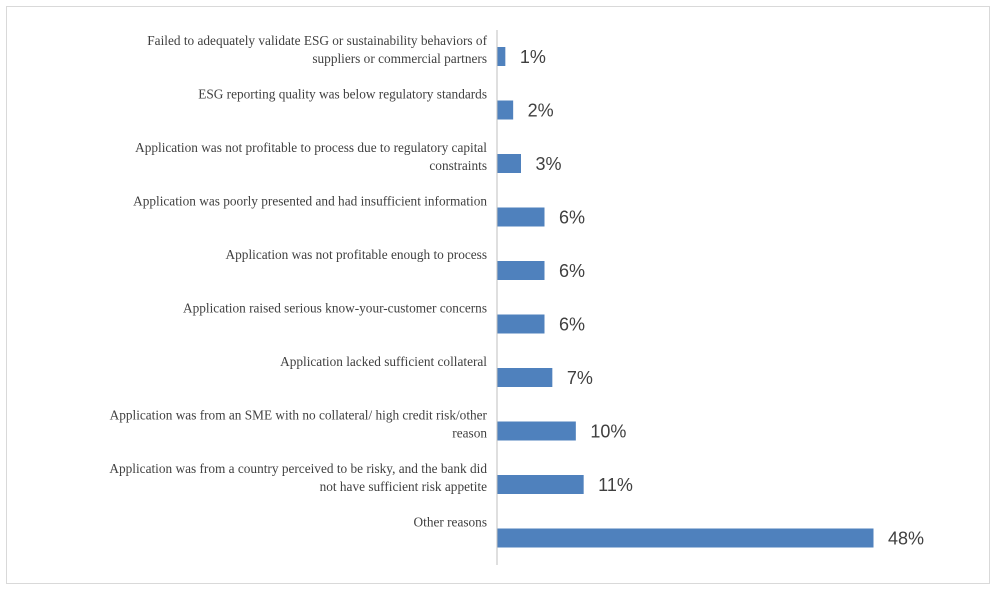 This screenshot has height=592, width=998. Describe the element at coordinates (533, 57) in the screenshot. I see `value-label-1: 1%` at that location.